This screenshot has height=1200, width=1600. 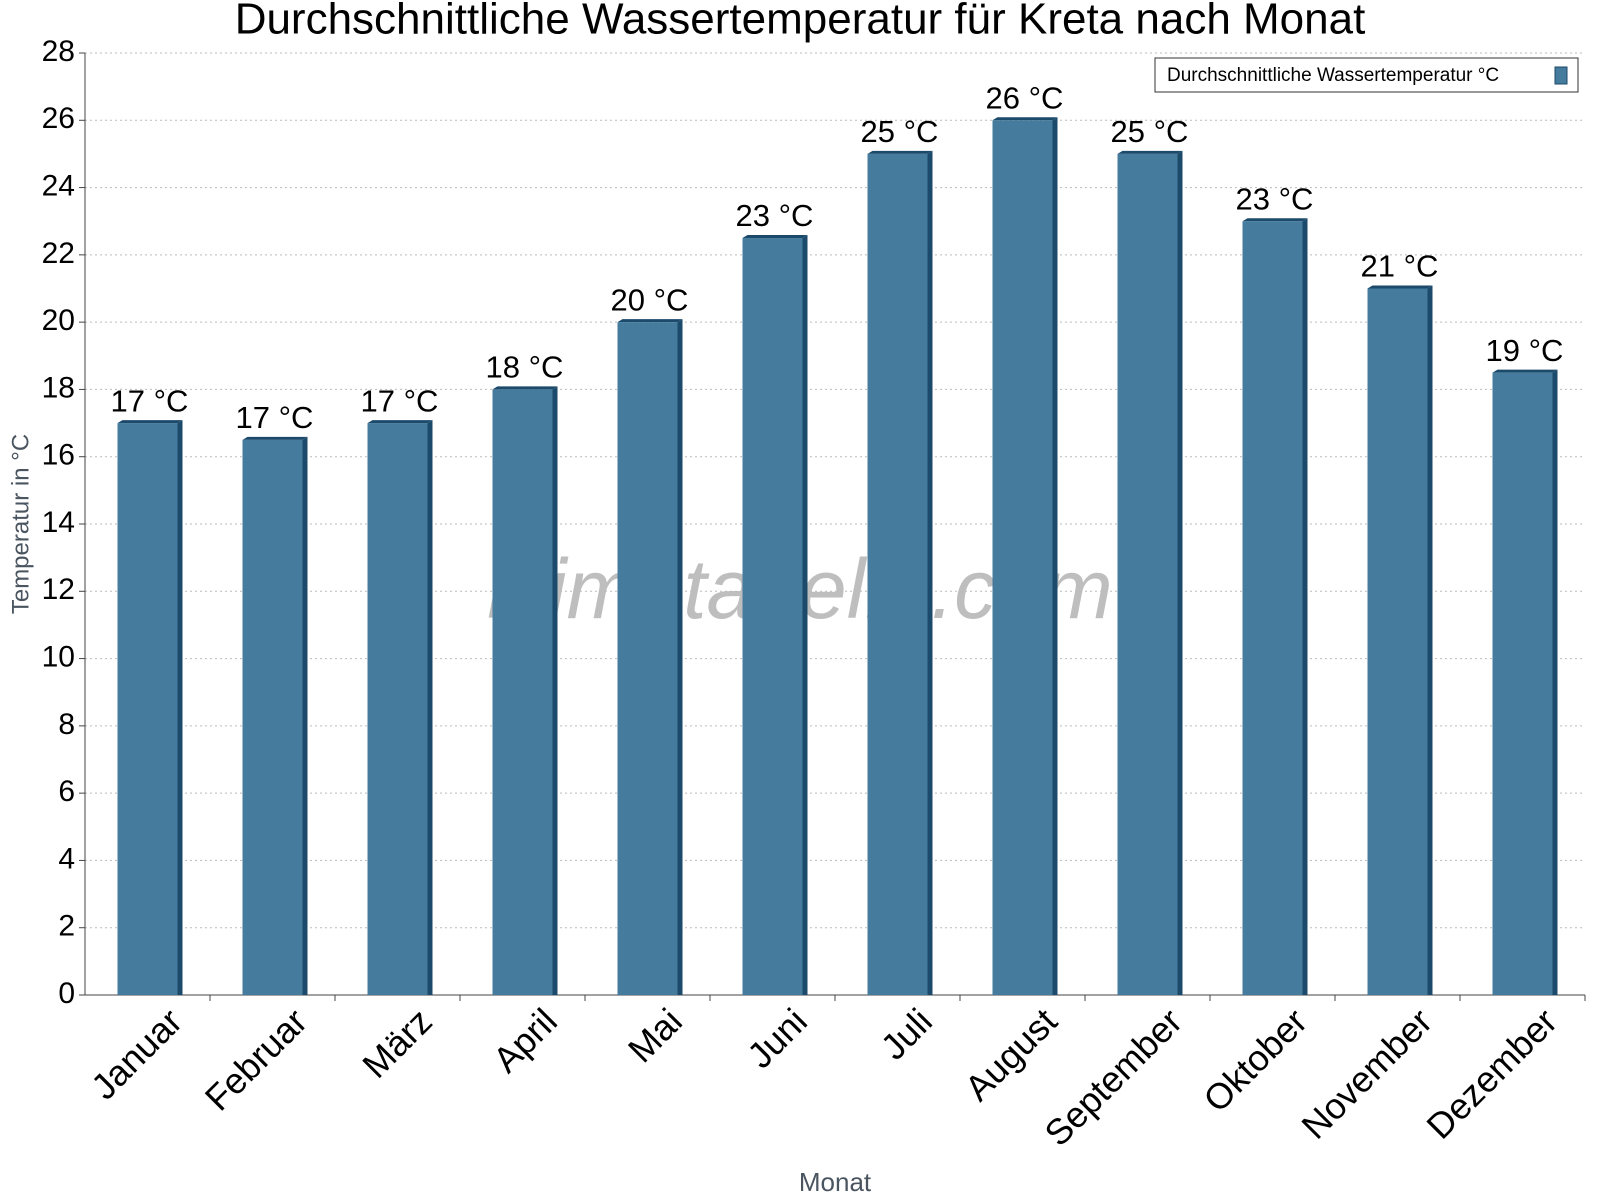 I want to click on value-label: 20 °C, so click(x=650, y=299).